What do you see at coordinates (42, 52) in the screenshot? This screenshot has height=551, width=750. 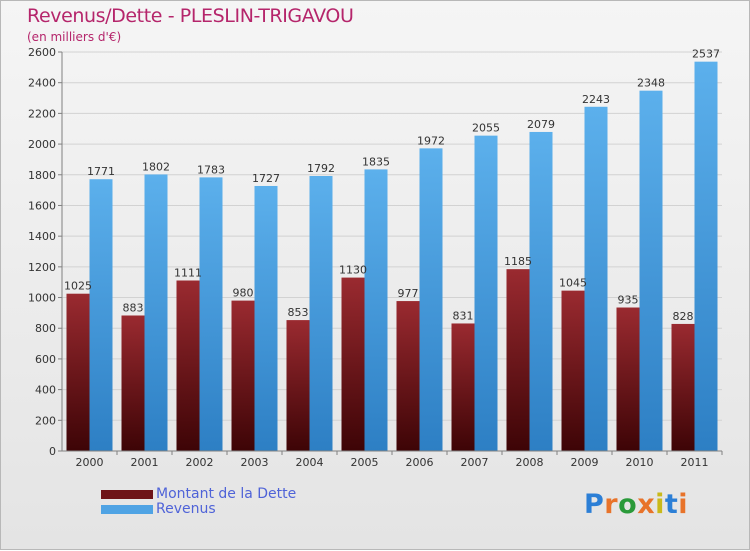 I see `y-tick-label: 2600` at bounding box center [42, 52].